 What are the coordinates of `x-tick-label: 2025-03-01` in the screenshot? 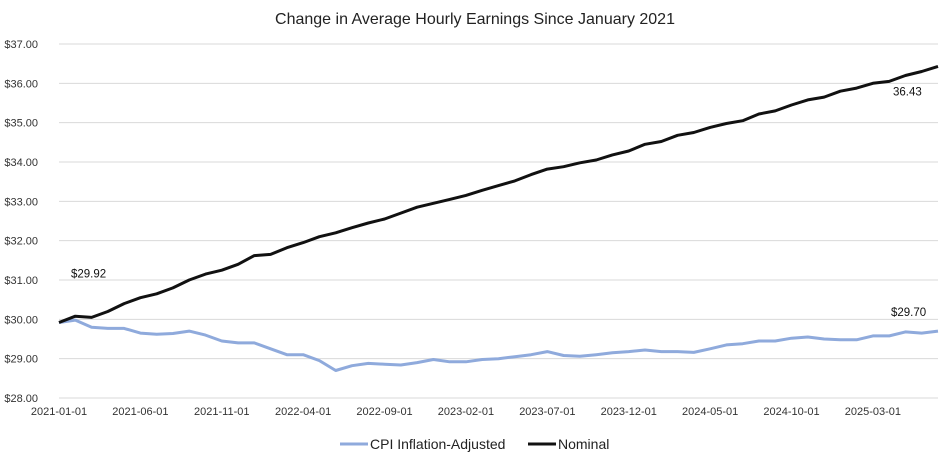 It's located at (873, 412).